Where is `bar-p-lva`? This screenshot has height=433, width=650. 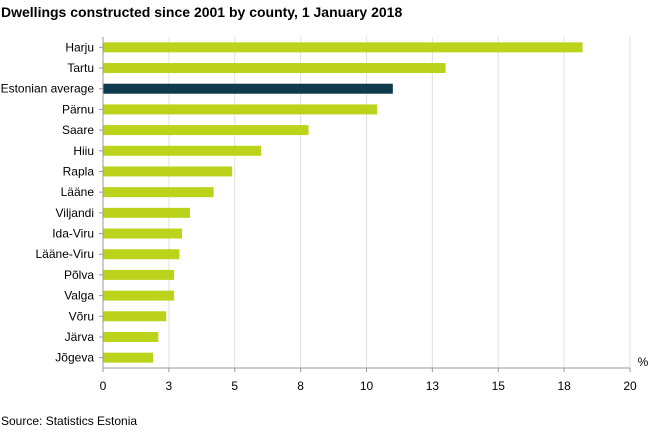
bar-p-lva is located at coordinates (139, 274).